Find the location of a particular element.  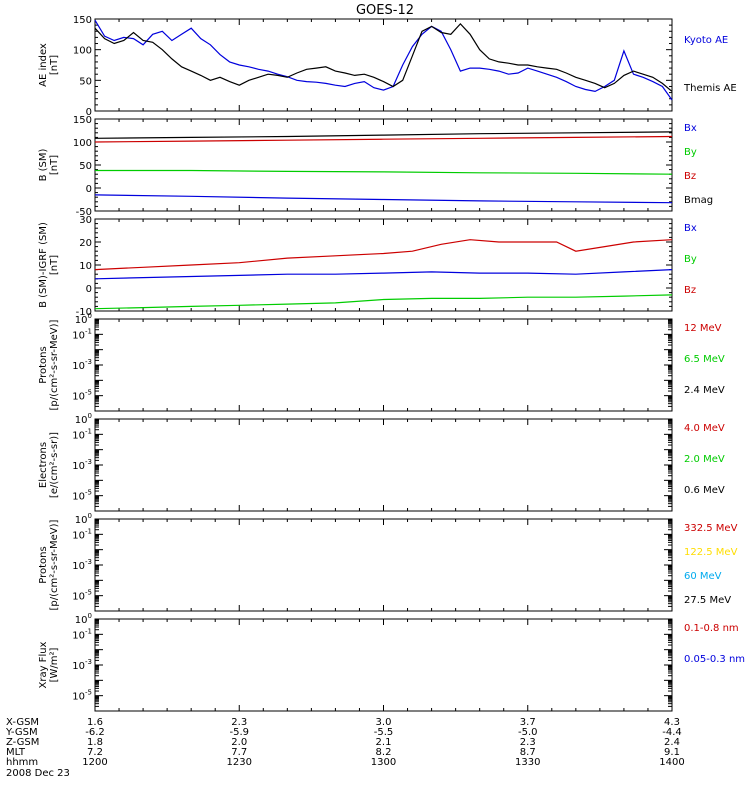

y-tick-label: 10-5 is located at coordinates (82, 596).